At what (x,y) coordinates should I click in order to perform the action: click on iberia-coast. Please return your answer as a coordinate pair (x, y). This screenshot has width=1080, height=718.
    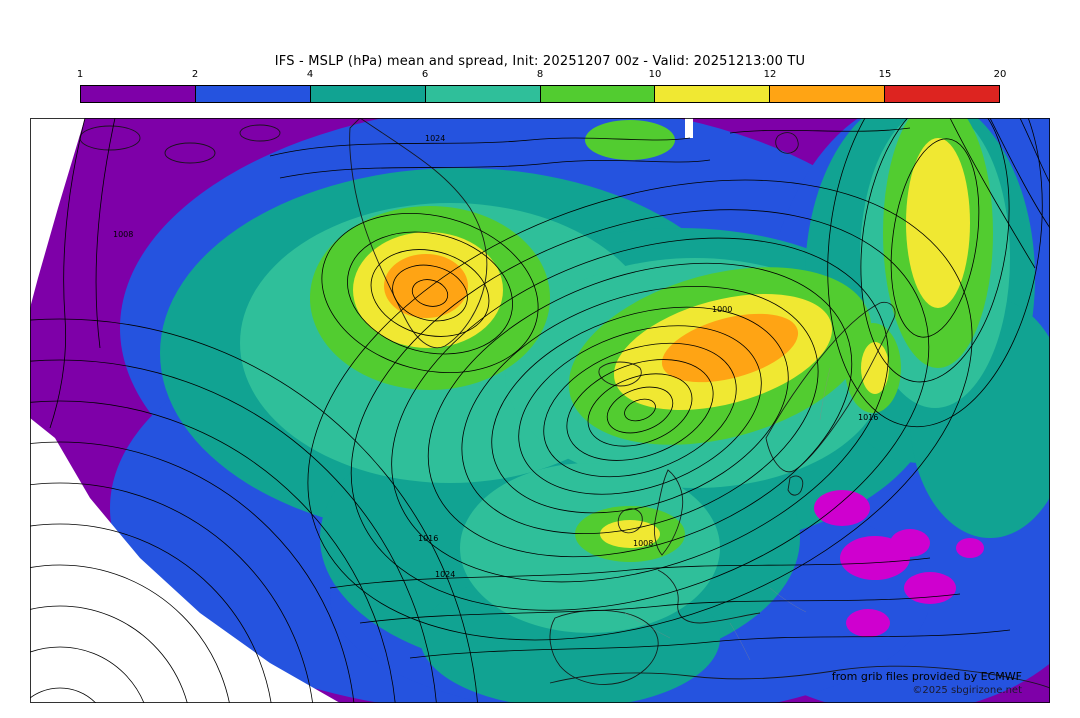
    Looking at the image, I should click on (604, 647).